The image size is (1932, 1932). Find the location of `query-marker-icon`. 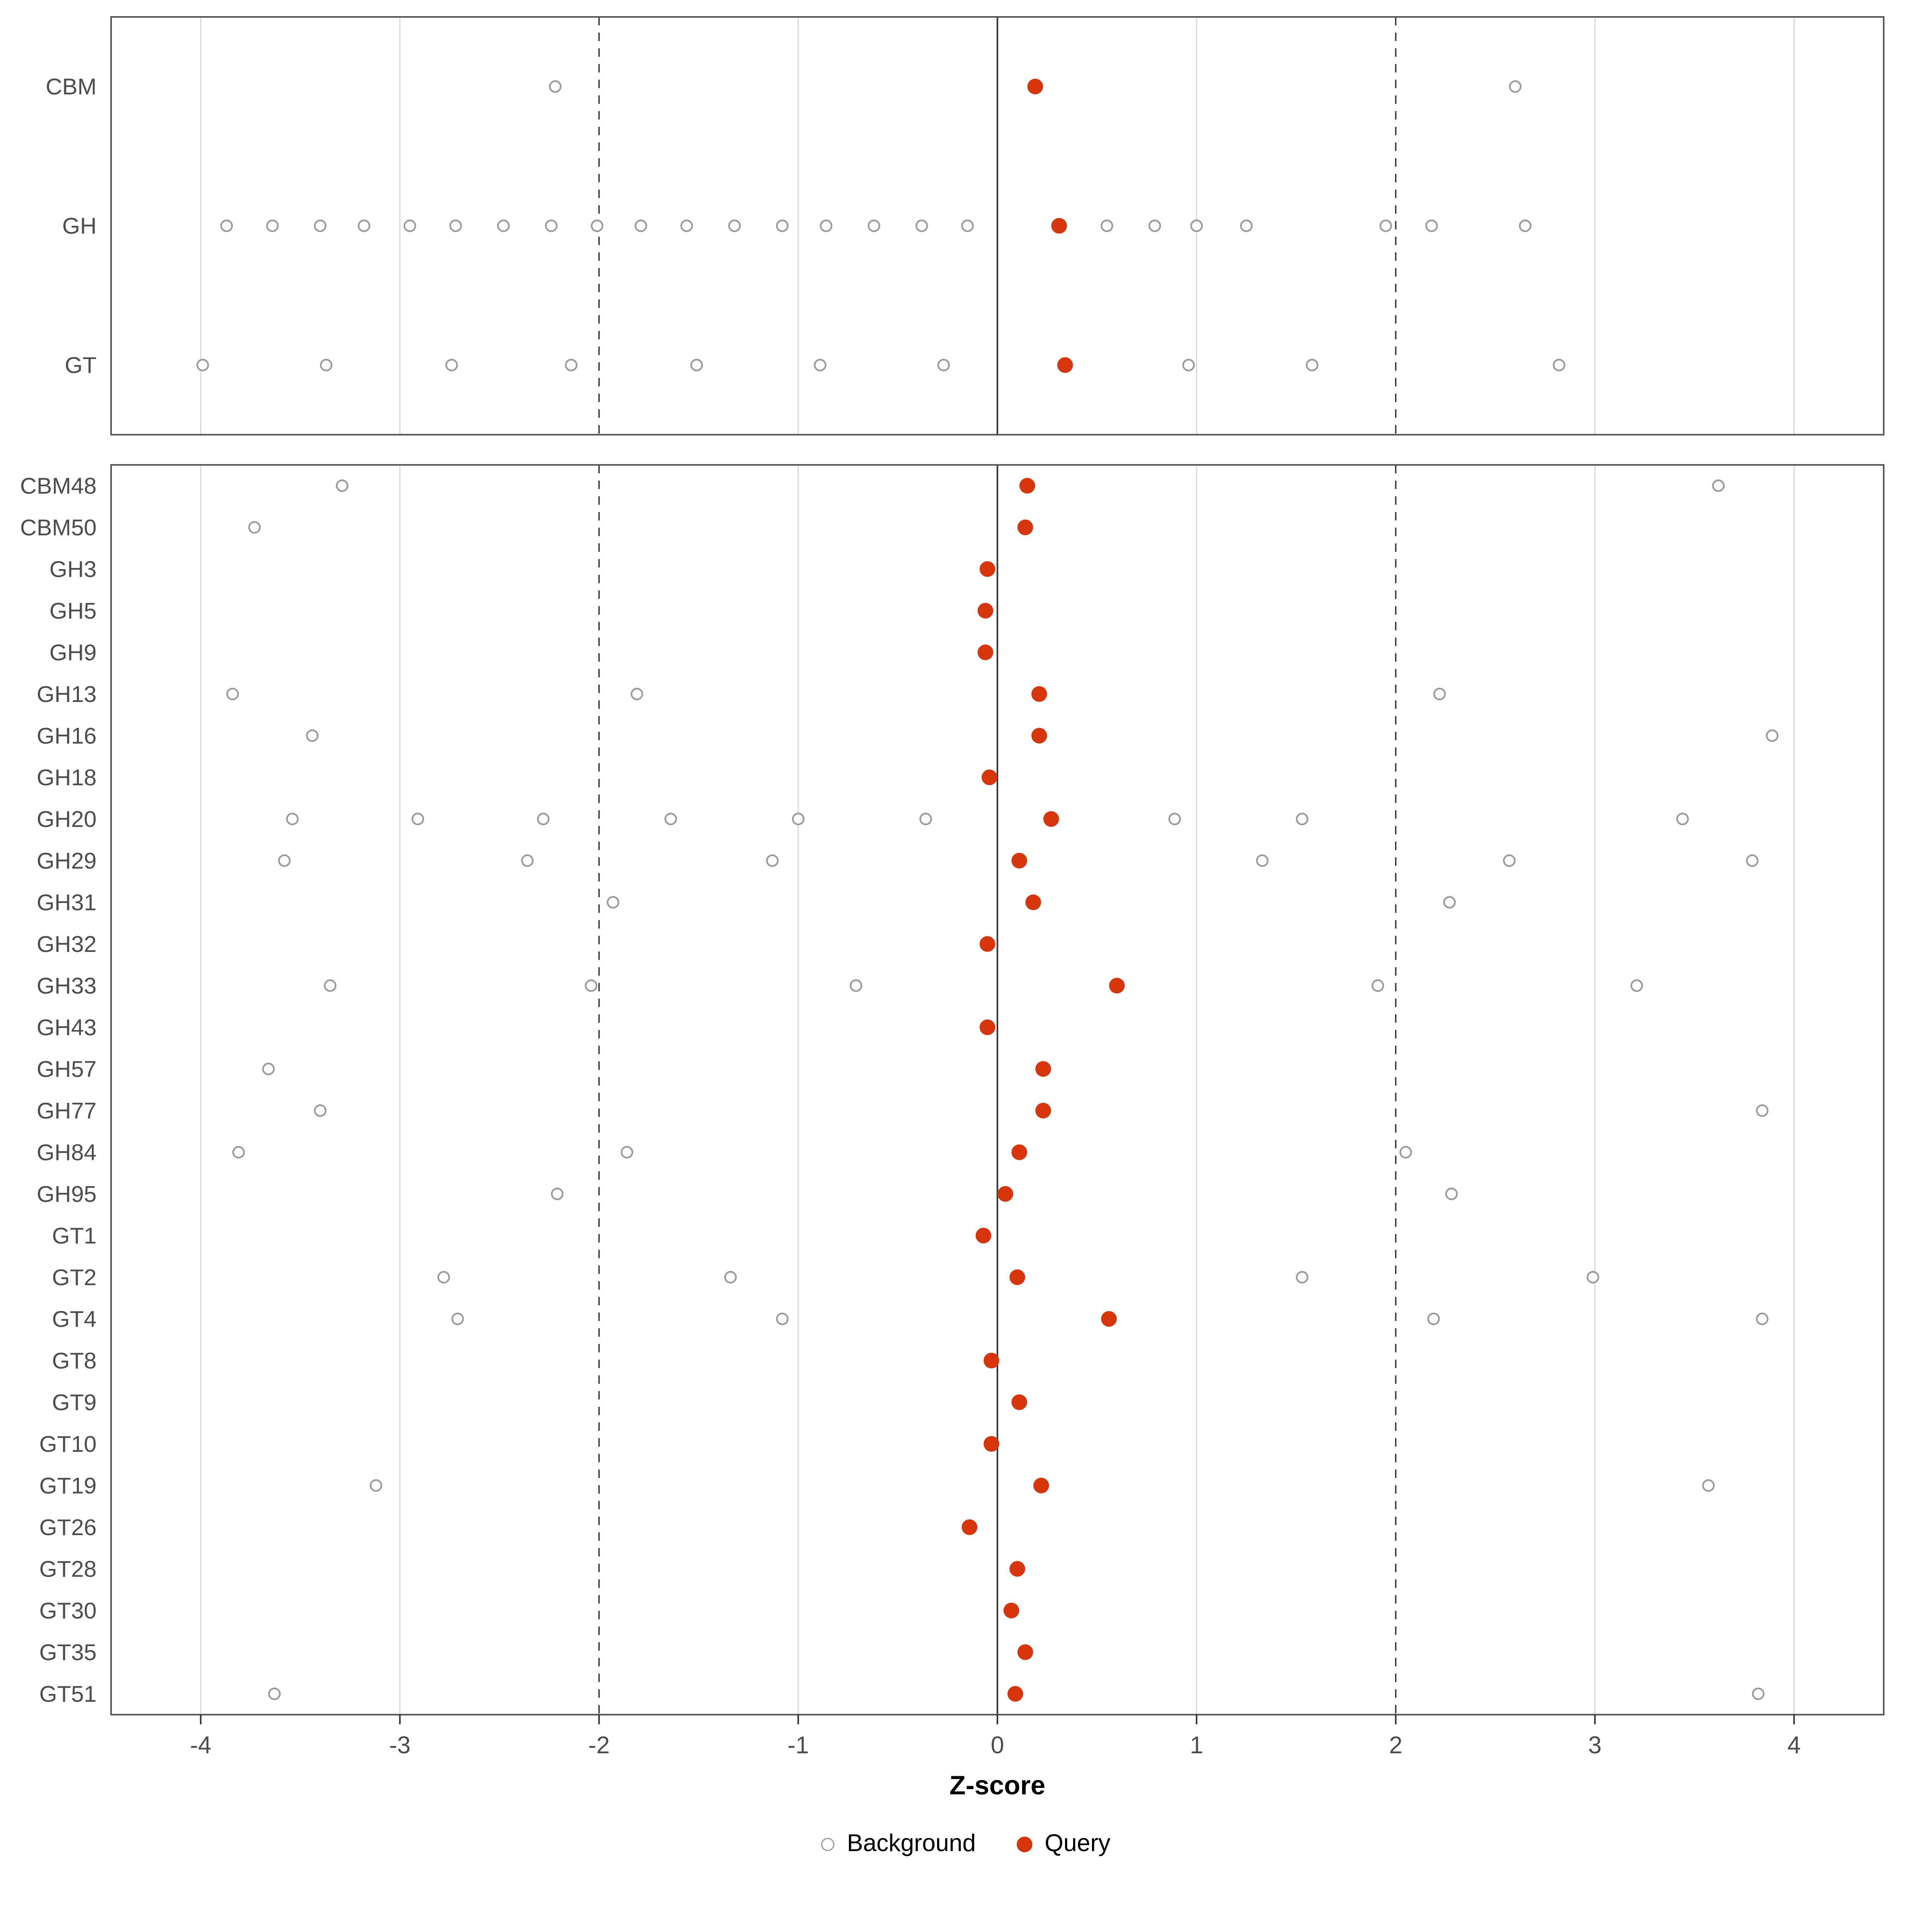

query-marker-icon is located at coordinates (1025, 1845).